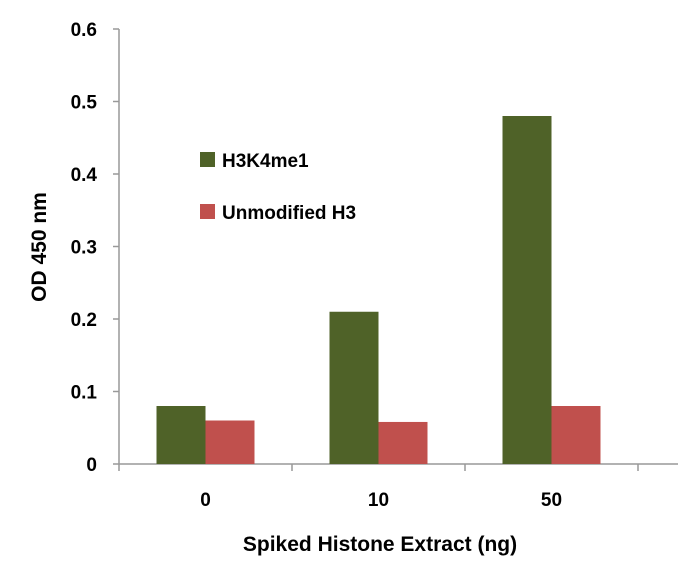 The width and height of the screenshot is (700, 570). What do you see at coordinates (84, 175) in the screenshot?
I see `y-tick-label: 0.4` at bounding box center [84, 175].